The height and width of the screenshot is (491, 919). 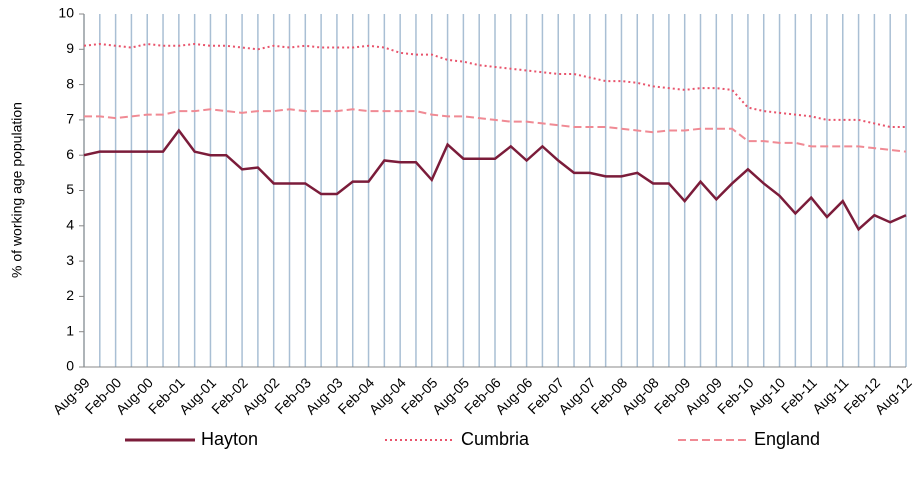 I want to click on y-tick-label: 6, so click(x=70, y=154).